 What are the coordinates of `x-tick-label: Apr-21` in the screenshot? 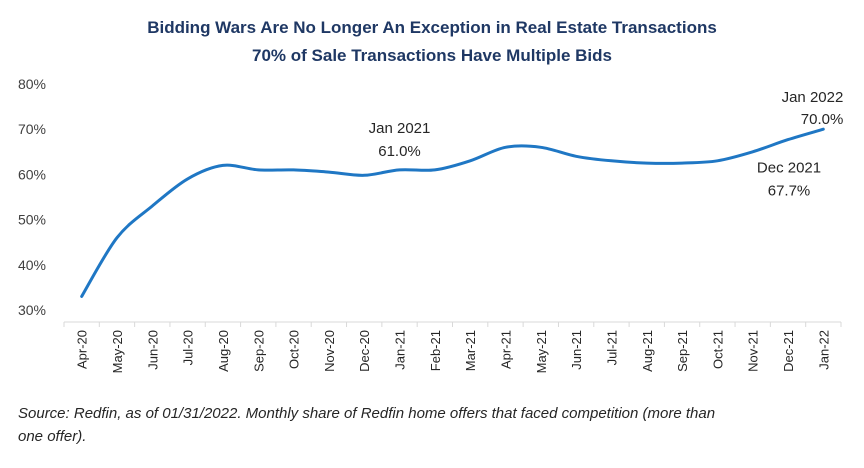 It's located at (505, 349).